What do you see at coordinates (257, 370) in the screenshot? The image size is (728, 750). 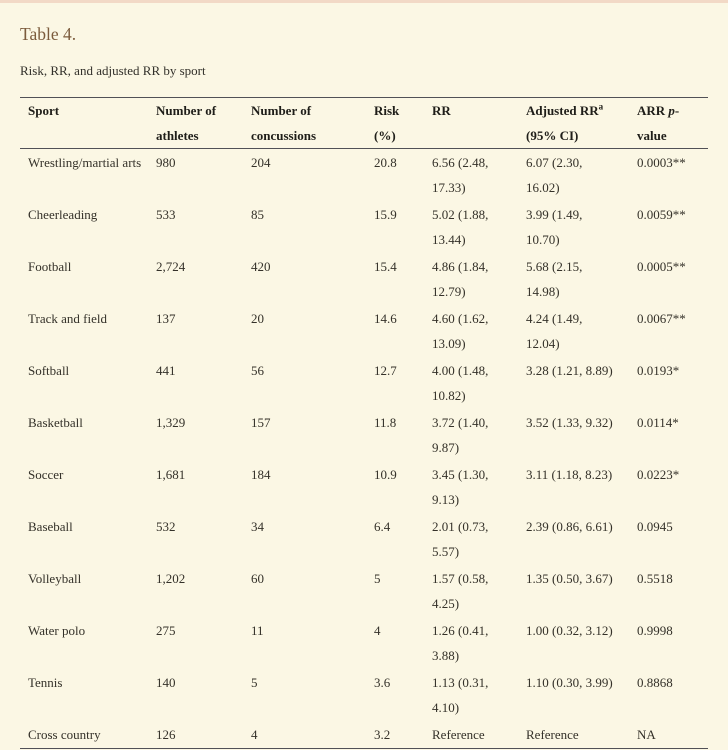 I see `cell-concussions: 56` at bounding box center [257, 370].